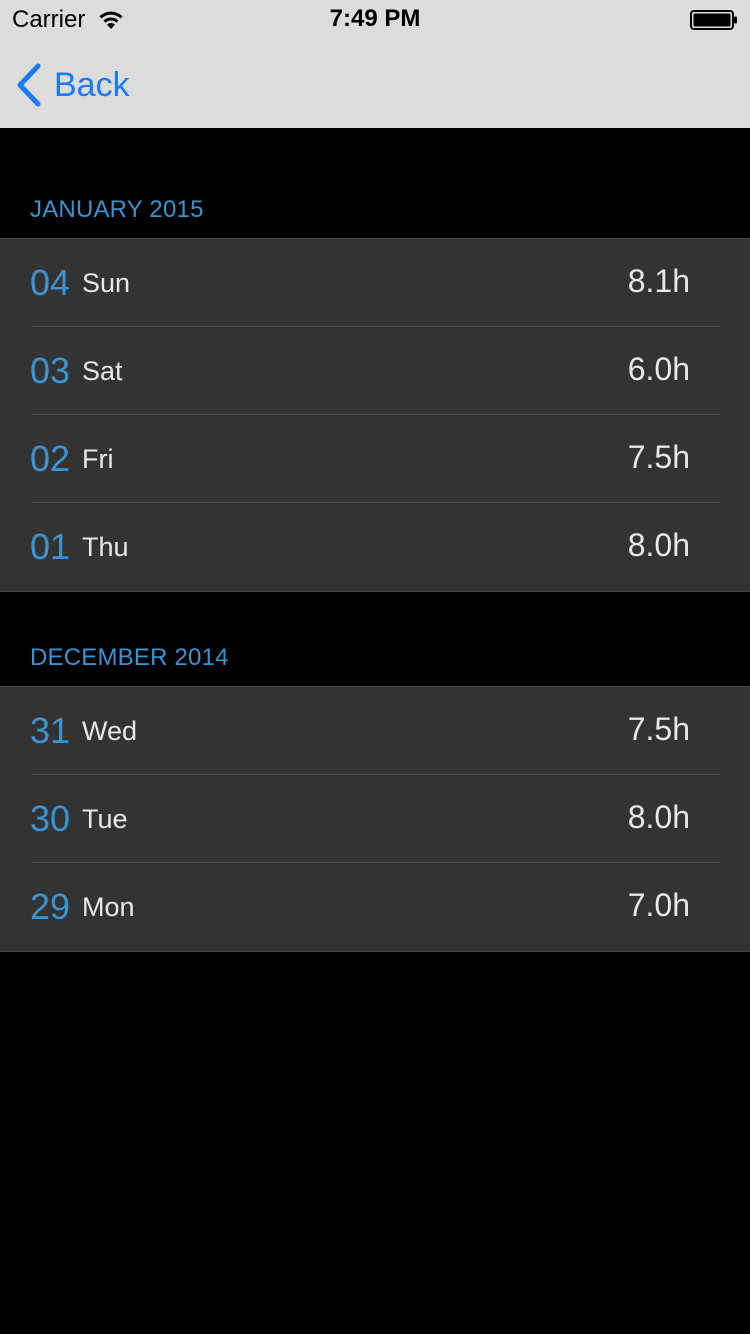 Image resolution: width=750 pixels, height=1334 pixels. I want to click on day-number: 31, so click(50, 730).